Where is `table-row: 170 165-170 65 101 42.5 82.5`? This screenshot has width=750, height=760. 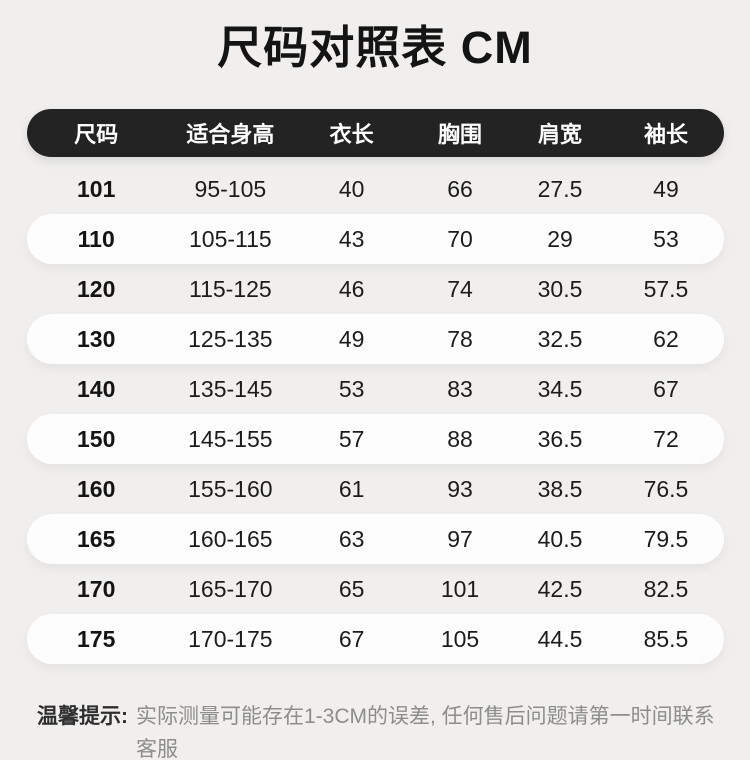
table-row: 170 165-170 65 101 42.5 82.5 is located at coordinates (375, 589).